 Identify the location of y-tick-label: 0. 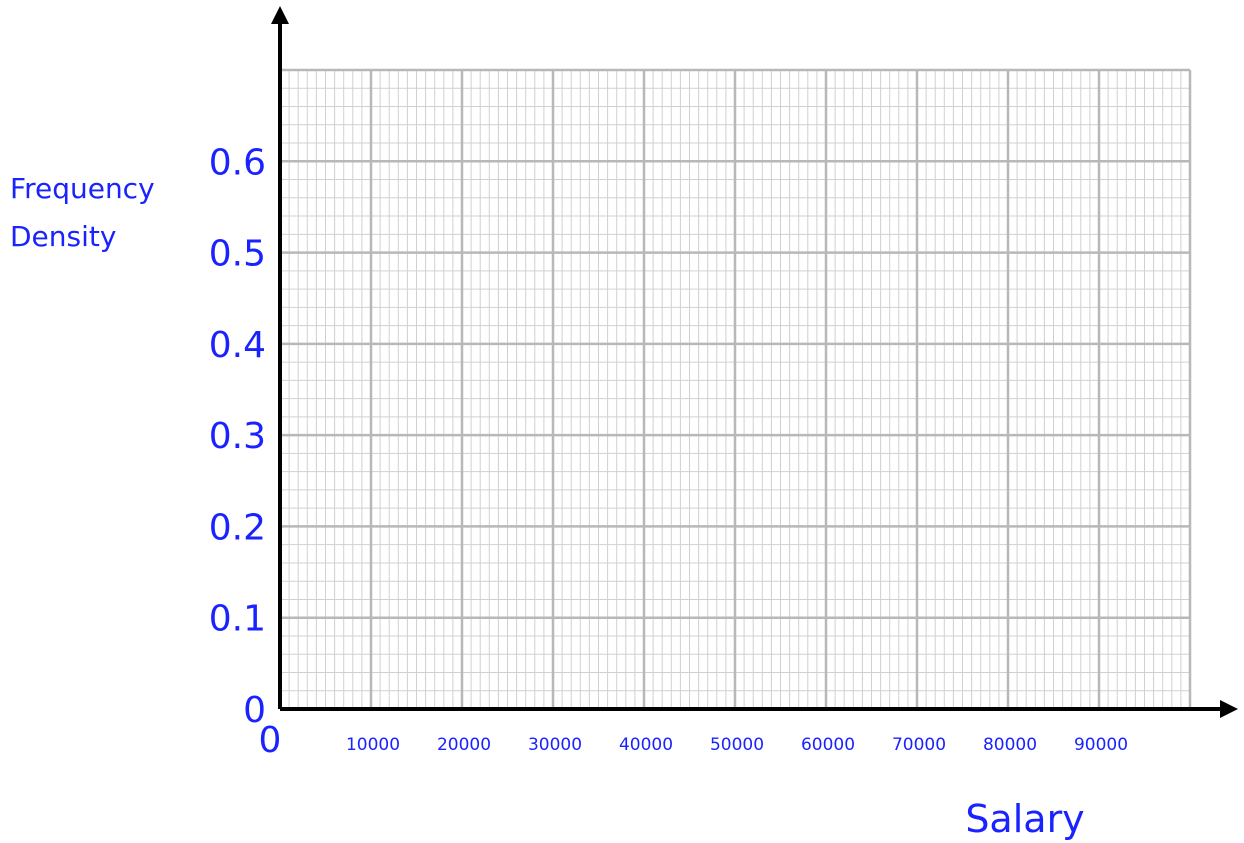
(254, 710).